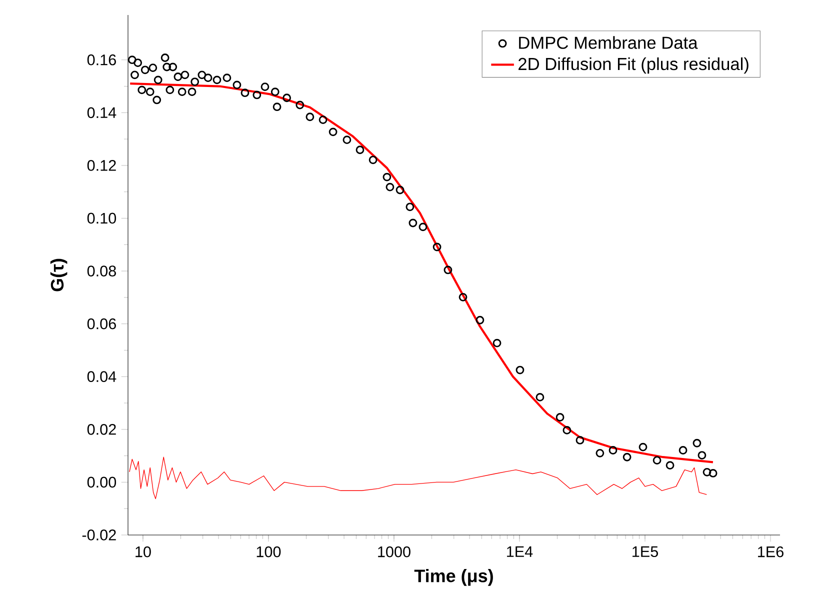 Image resolution: width=819 pixels, height=613 pixels. Describe the element at coordinates (101, 271) in the screenshot. I see `y-tick-label: 0.08` at that location.